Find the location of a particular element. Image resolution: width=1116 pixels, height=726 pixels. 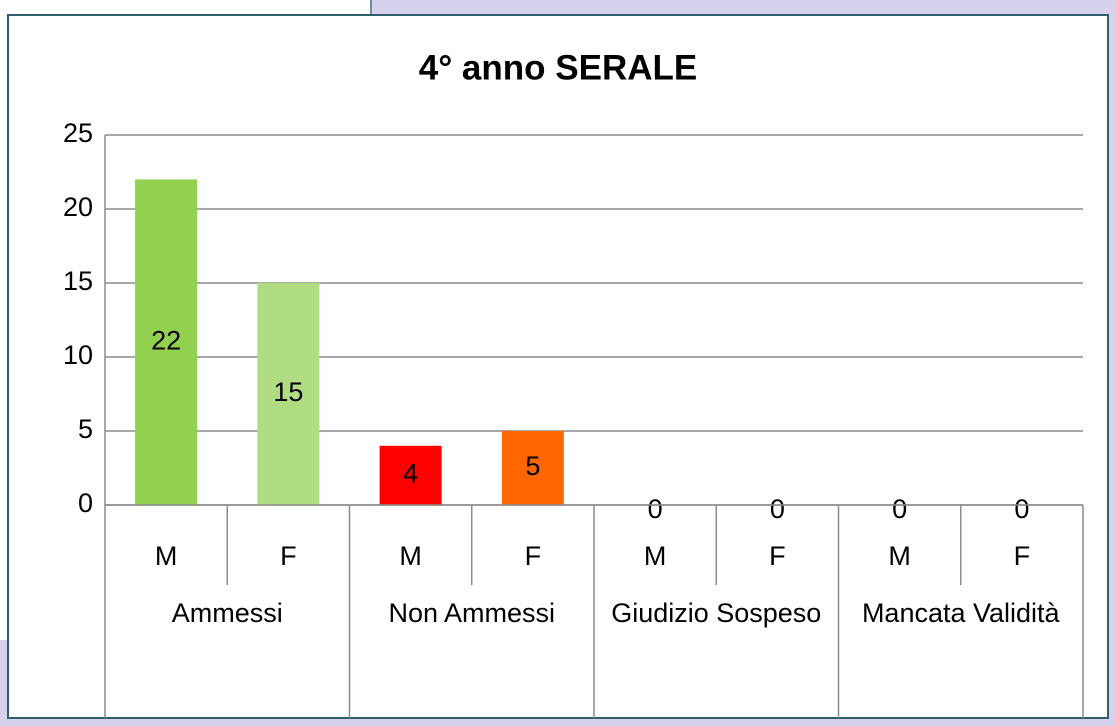

group-label: Mancata Validità is located at coordinates (960, 613).